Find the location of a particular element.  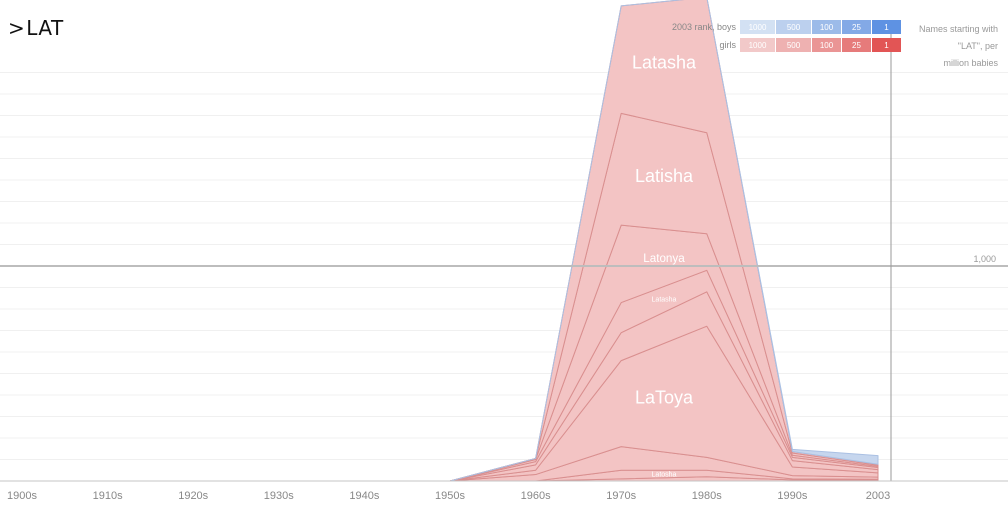

reference-line-label: 1,000 is located at coordinates (984, 259).